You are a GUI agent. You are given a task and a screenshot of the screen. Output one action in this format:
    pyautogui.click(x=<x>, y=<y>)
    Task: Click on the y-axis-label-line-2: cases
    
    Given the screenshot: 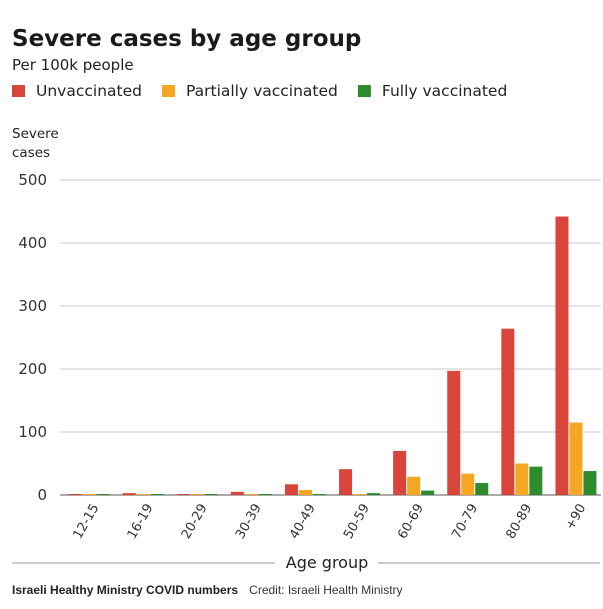 What is the action you would take?
    pyautogui.click(x=31, y=153)
    